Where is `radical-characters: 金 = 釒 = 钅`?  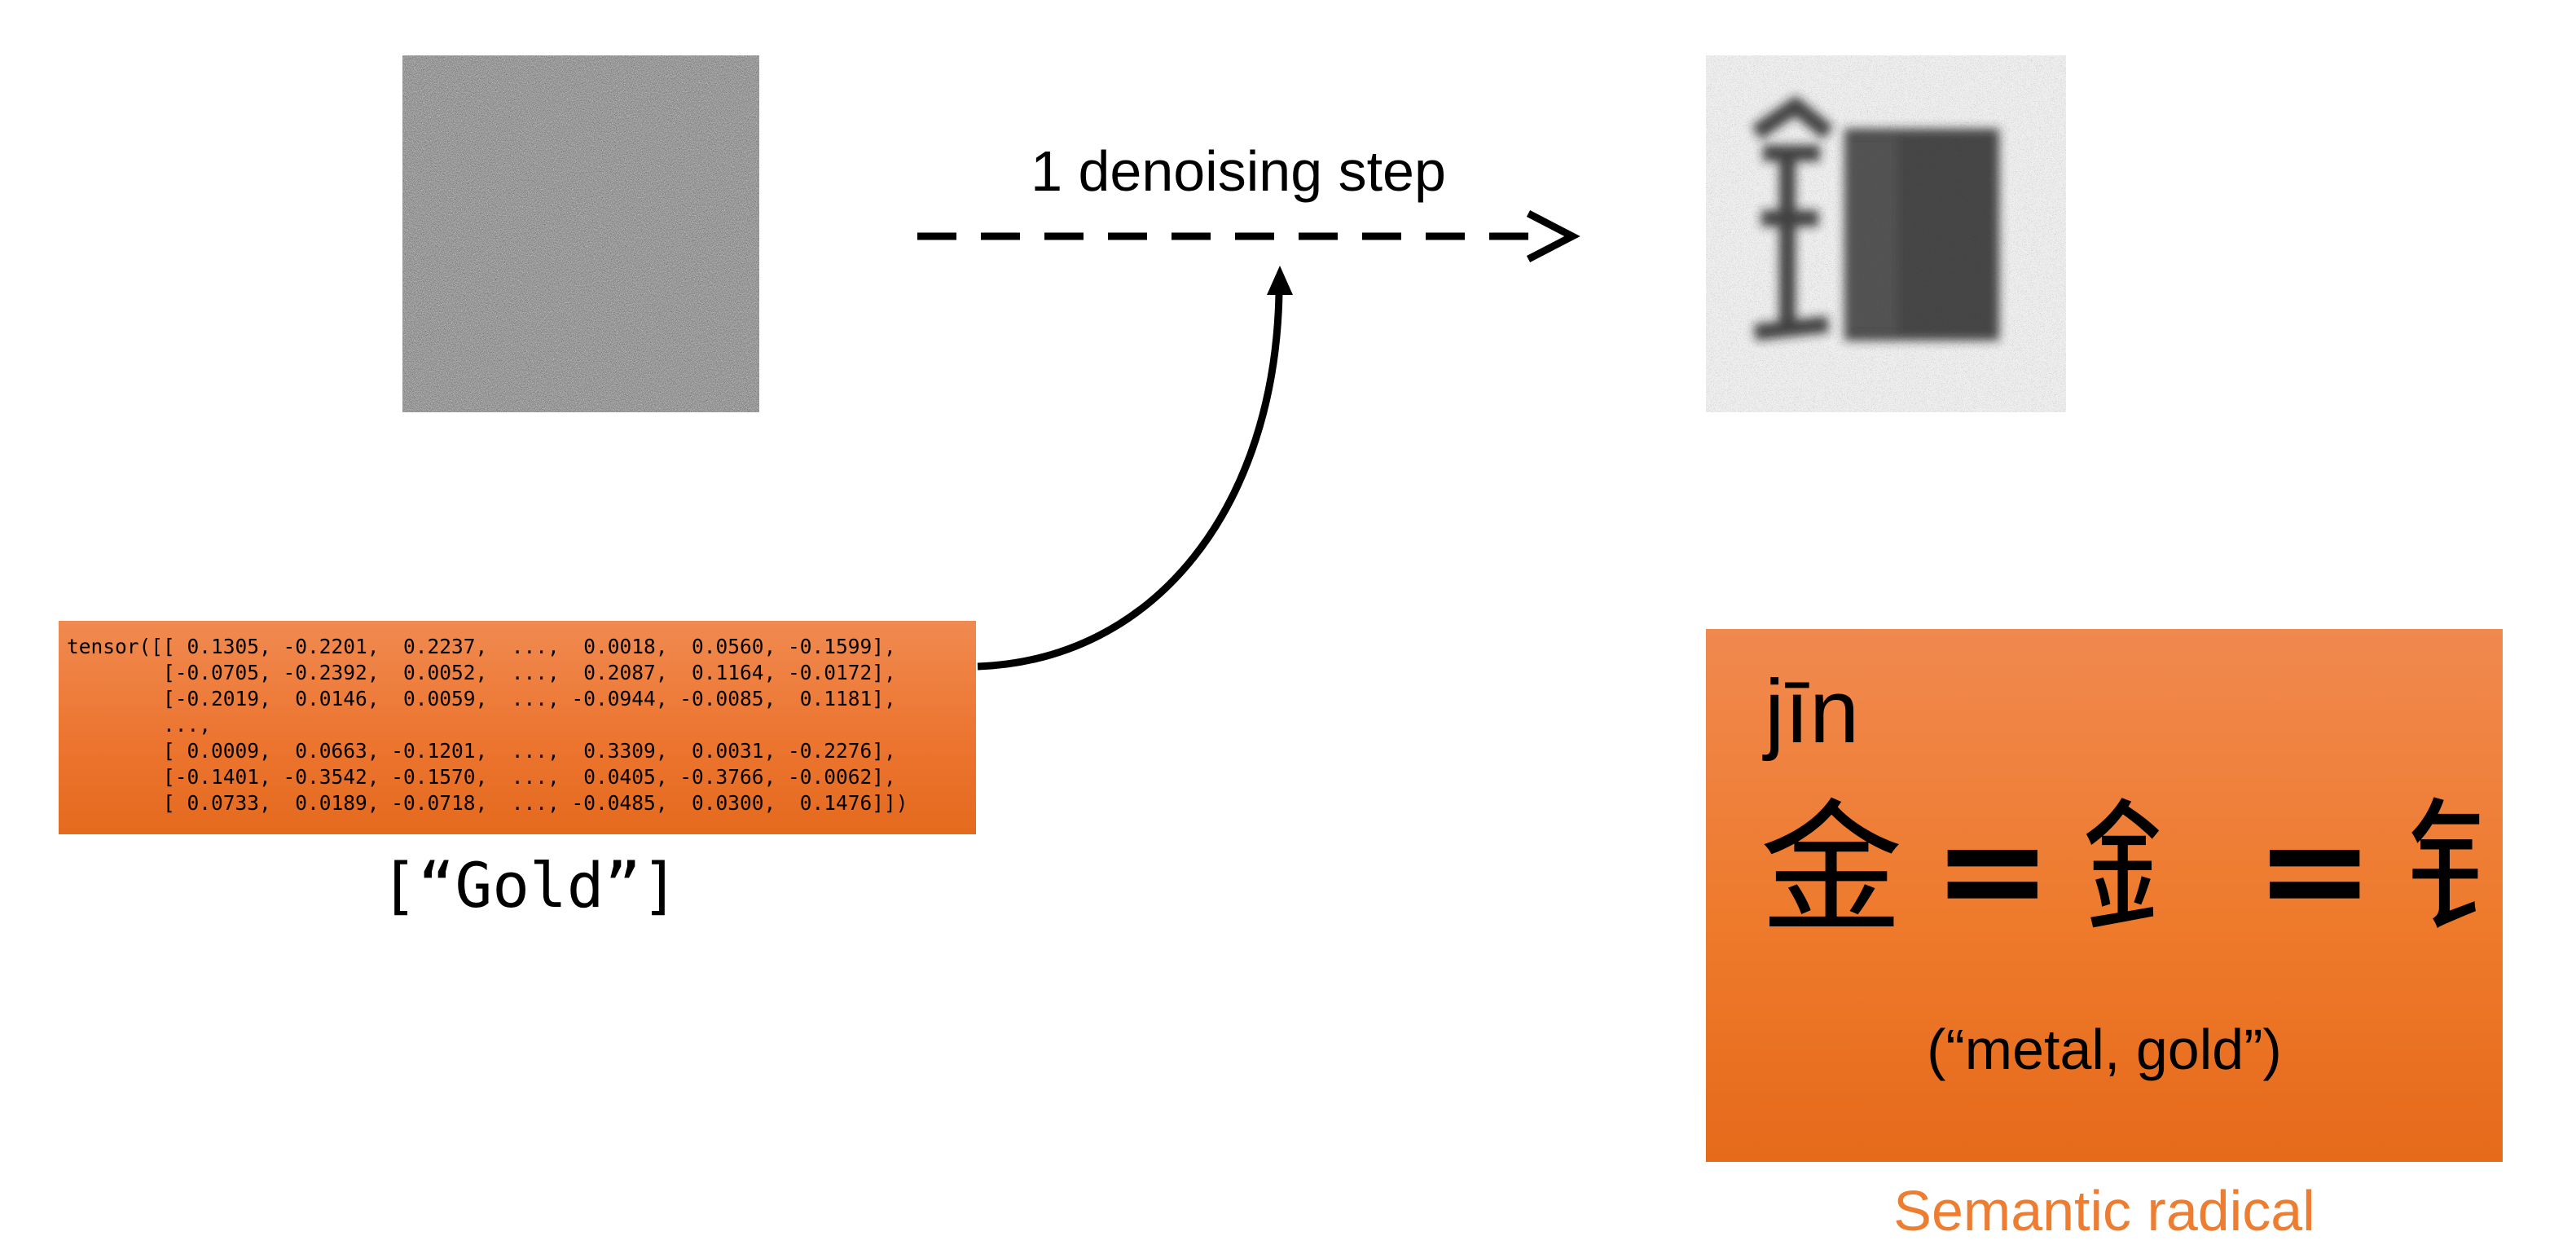 radical-characters: 金 = 釒 = 钅 is located at coordinates (2153, 870).